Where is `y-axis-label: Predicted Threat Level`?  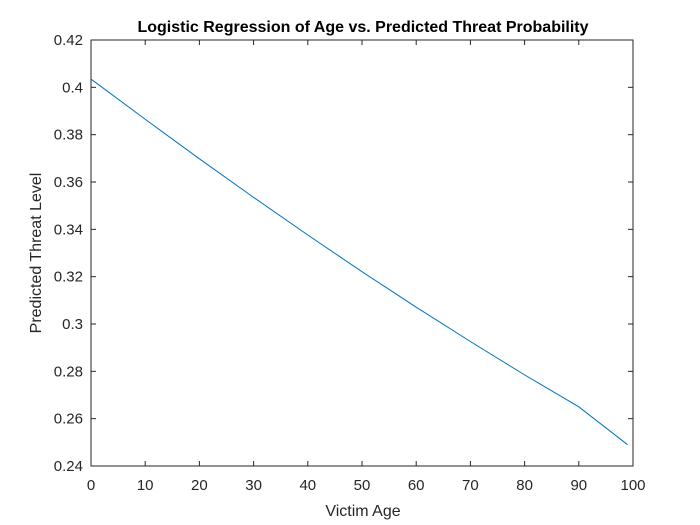 y-axis-label: Predicted Threat Level is located at coordinates (36, 253).